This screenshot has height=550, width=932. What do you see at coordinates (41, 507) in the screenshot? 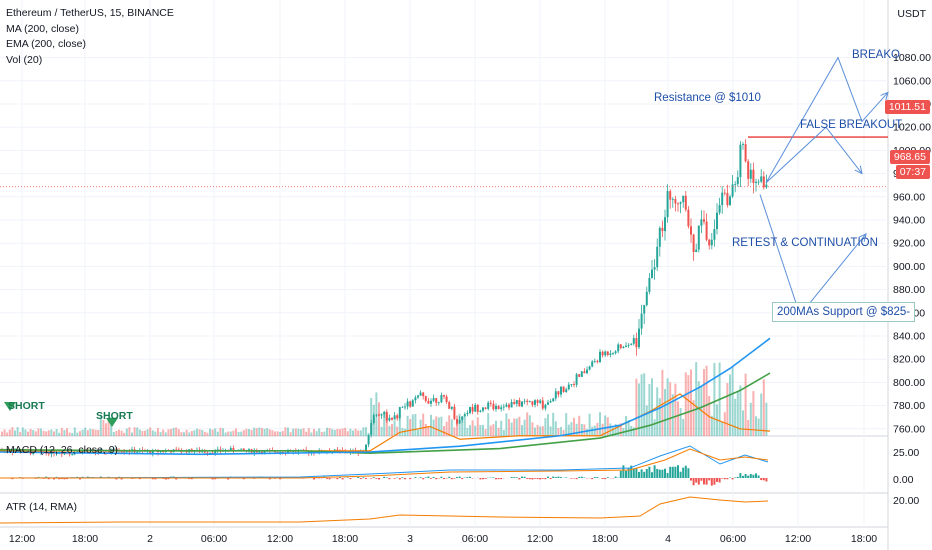
I see `atr-label: ATR (14, RMA)` at bounding box center [41, 507].